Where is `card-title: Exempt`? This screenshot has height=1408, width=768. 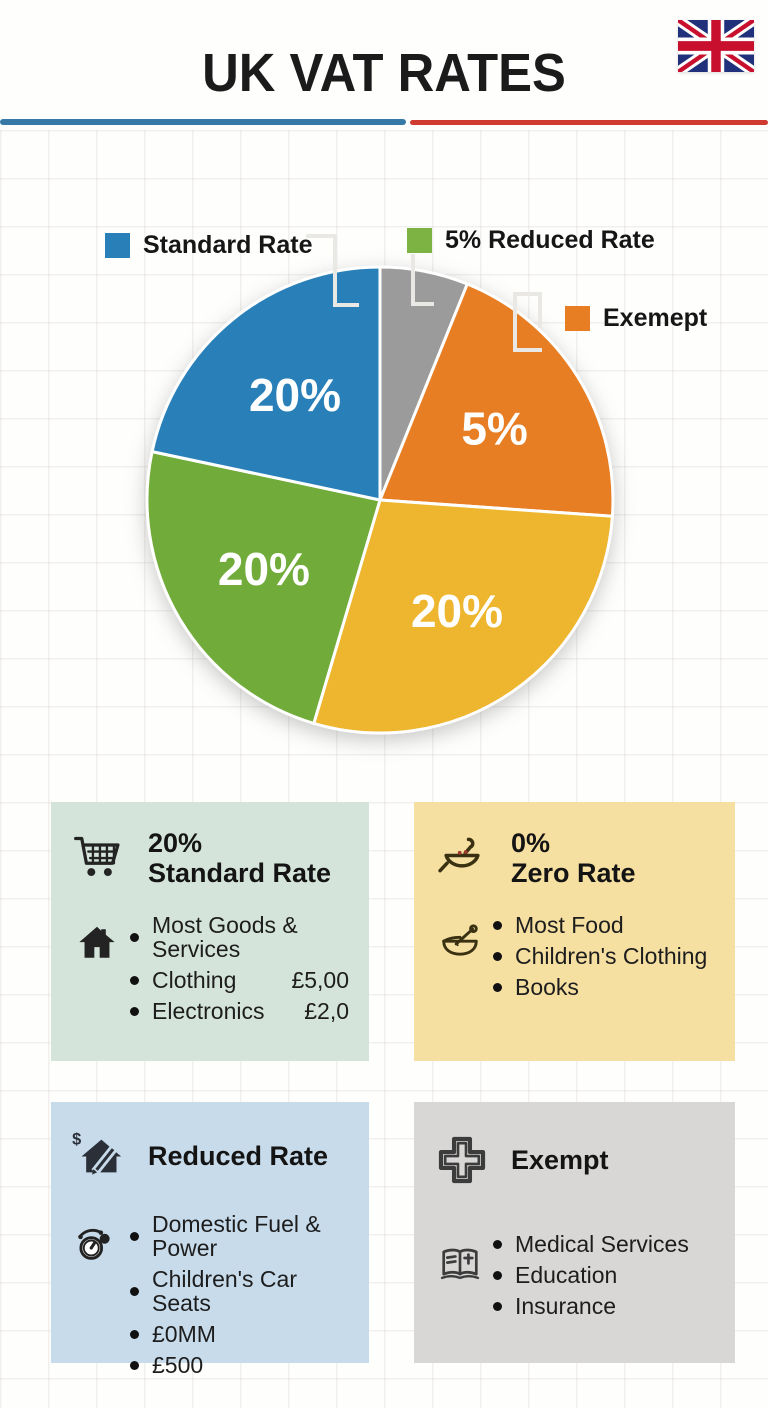
card-title: Exempt is located at coordinates (560, 1159).